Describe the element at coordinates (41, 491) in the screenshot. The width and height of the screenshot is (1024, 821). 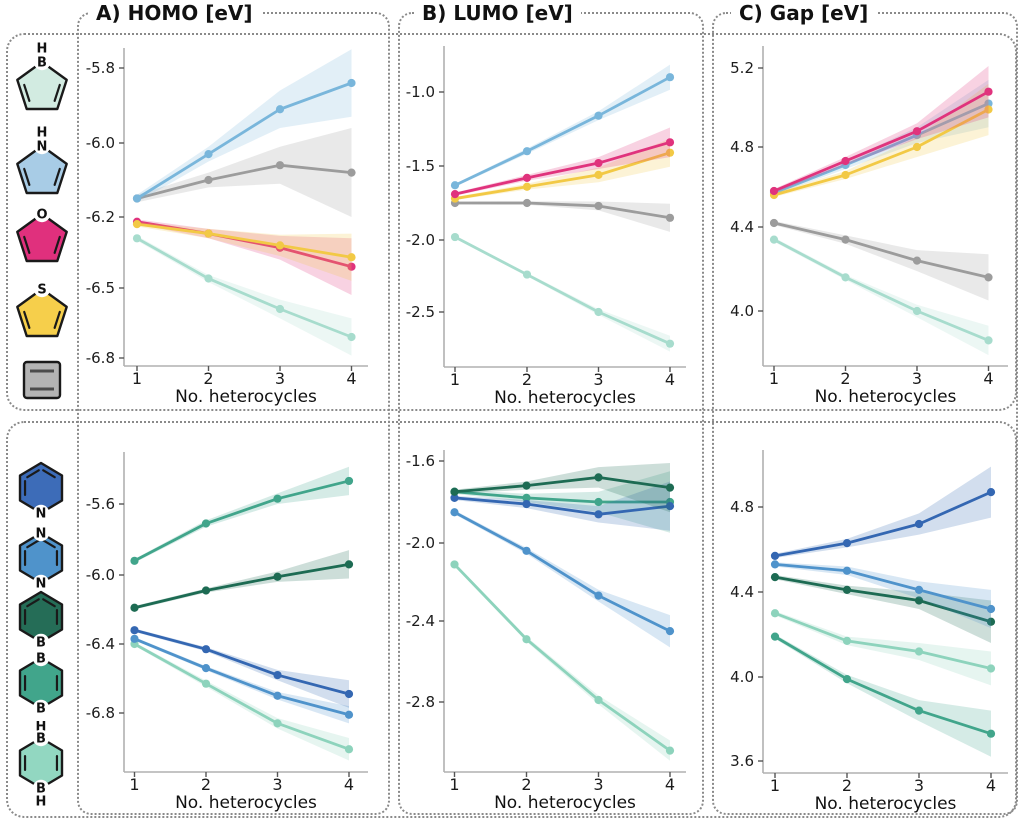
I see `legend-icon-pyridine: N` at that location.